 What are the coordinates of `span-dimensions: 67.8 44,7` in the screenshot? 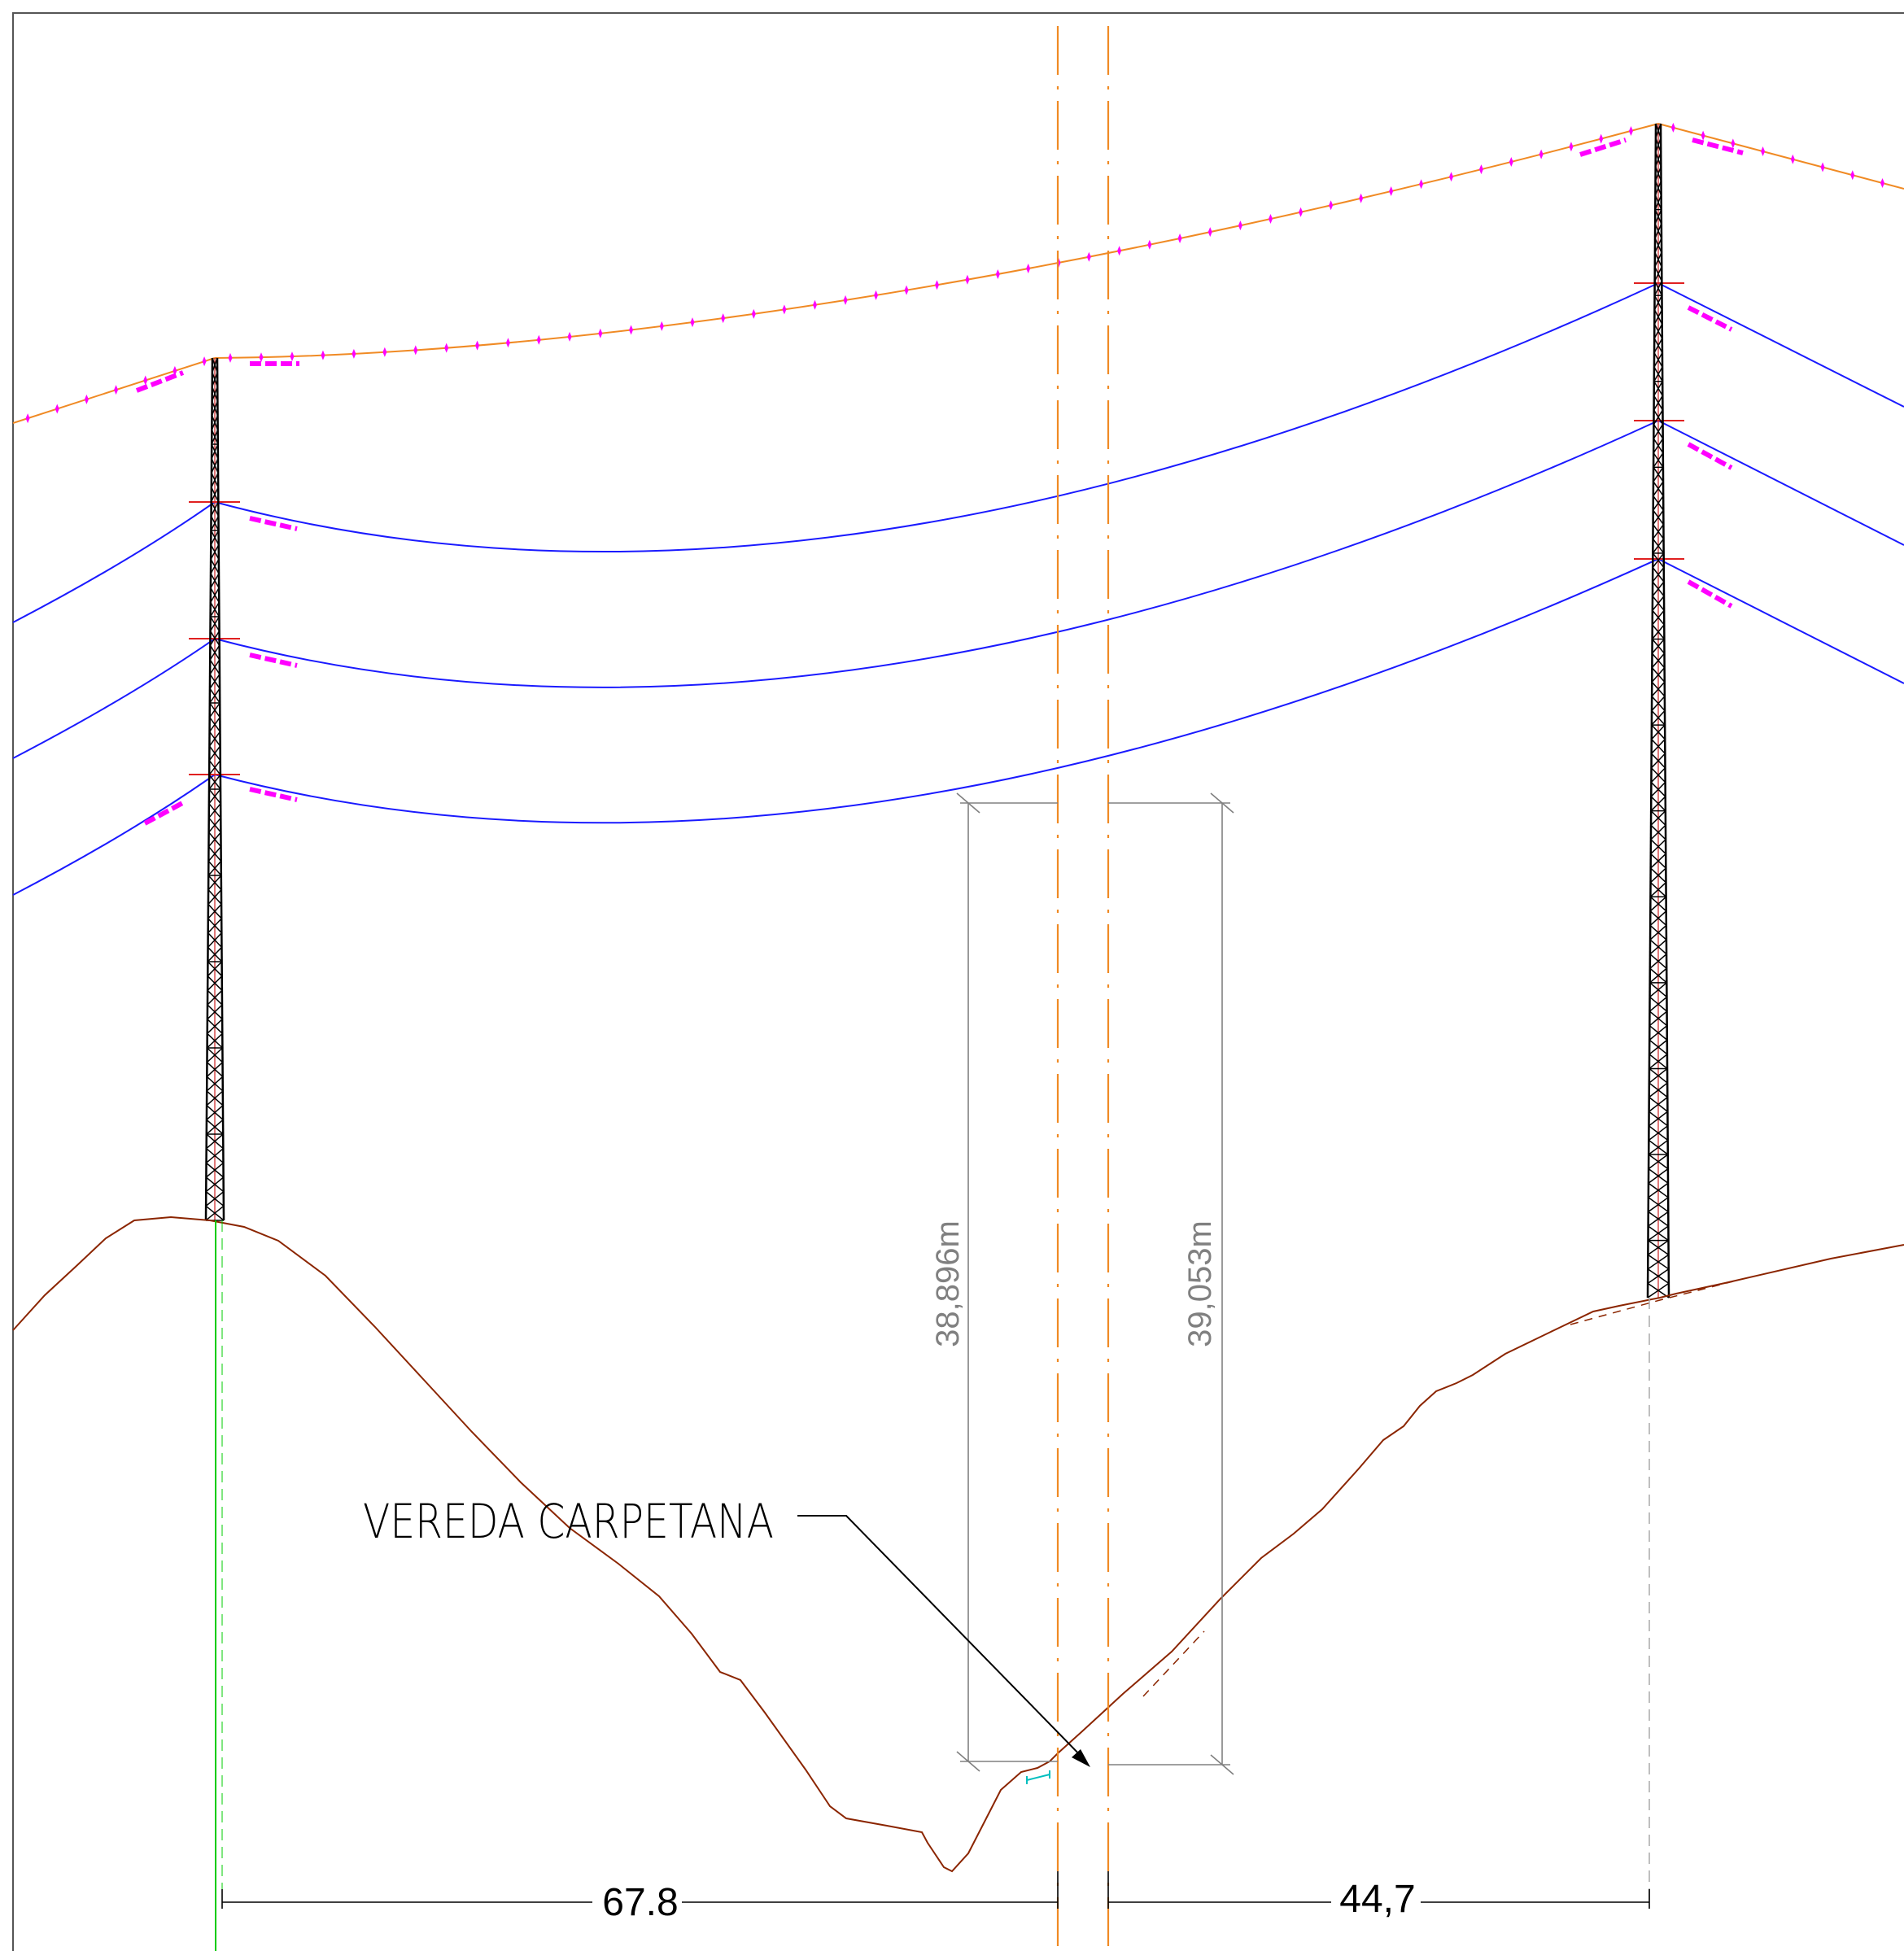 It's located at (936, 1897).